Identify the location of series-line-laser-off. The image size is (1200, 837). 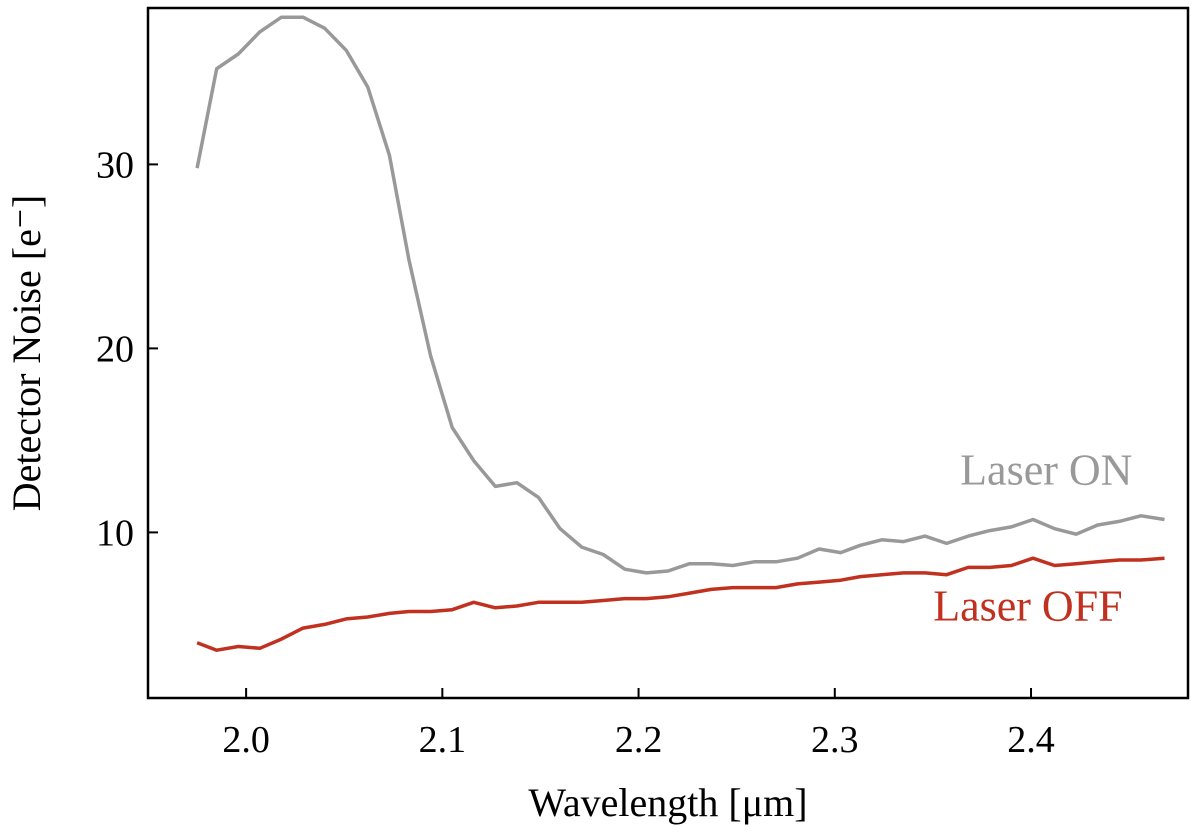
(680, 604).